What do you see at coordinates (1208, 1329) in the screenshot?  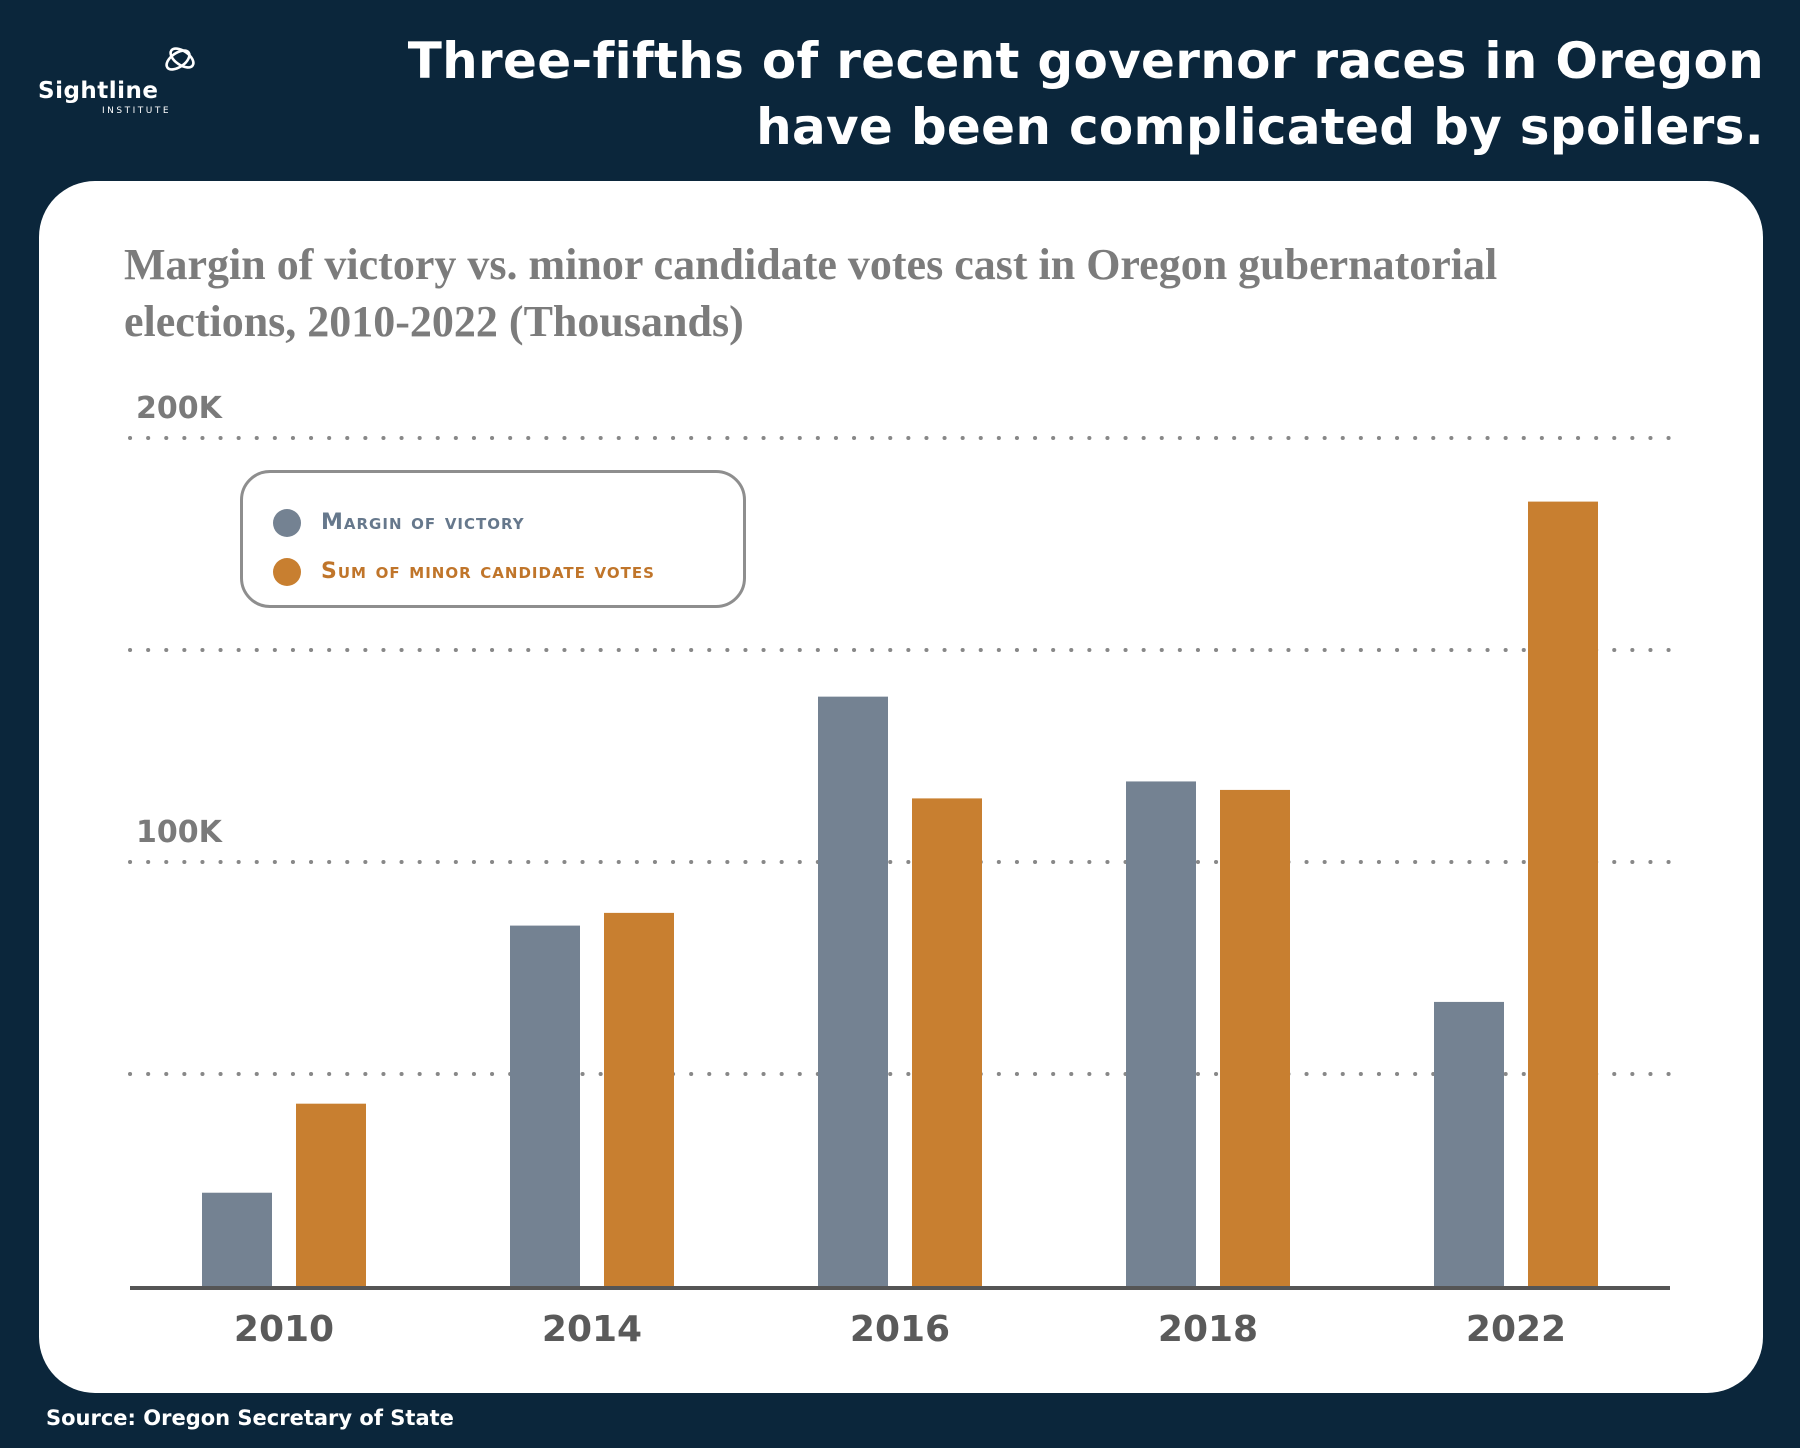 I see `x-tick-label: 2018` at bounding box center [1208, 1329].